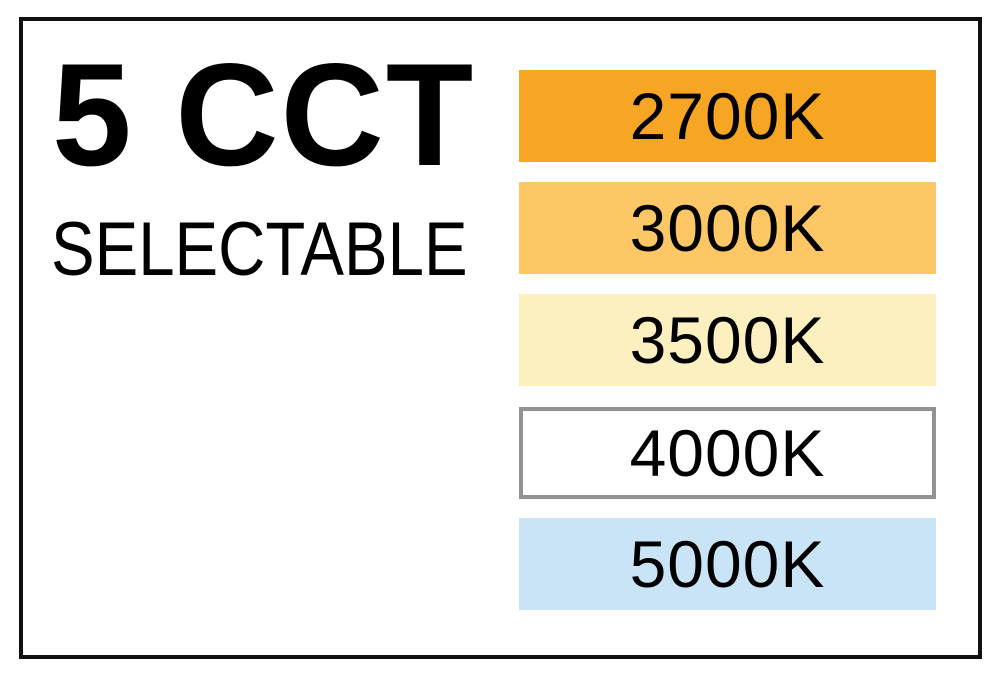 The width and height of the screenshot is (1000, 677). I want to click on title: 5 CCT, so click(264, 114).